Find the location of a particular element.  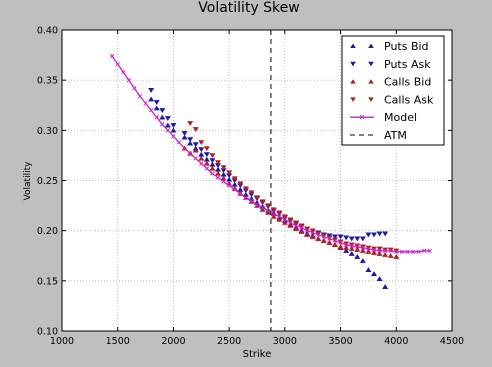

y-tick-label: 0.10 is located at coordinates (47, 332).